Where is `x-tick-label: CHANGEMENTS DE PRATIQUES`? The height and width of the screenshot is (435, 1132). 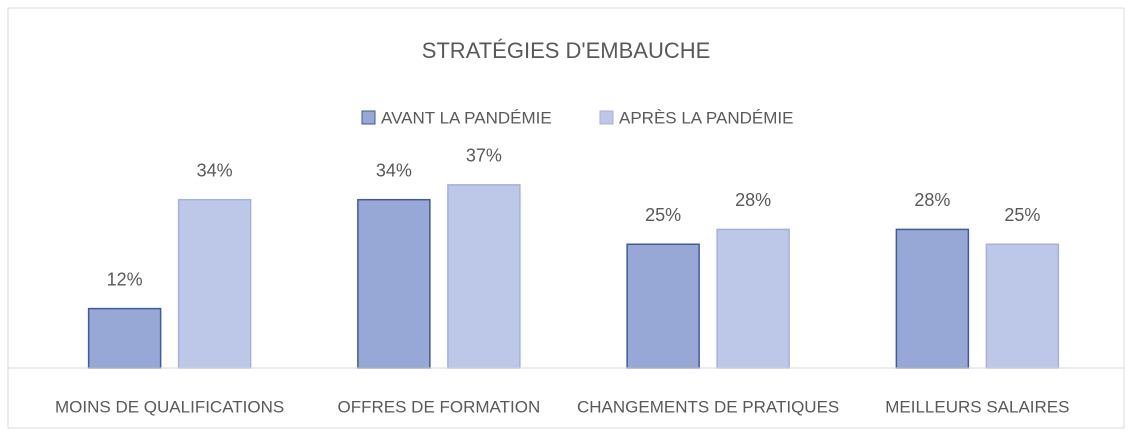 x-tick-label: CHANGEMENTS DE PRATIQUES is located at coordinates (708, 406).